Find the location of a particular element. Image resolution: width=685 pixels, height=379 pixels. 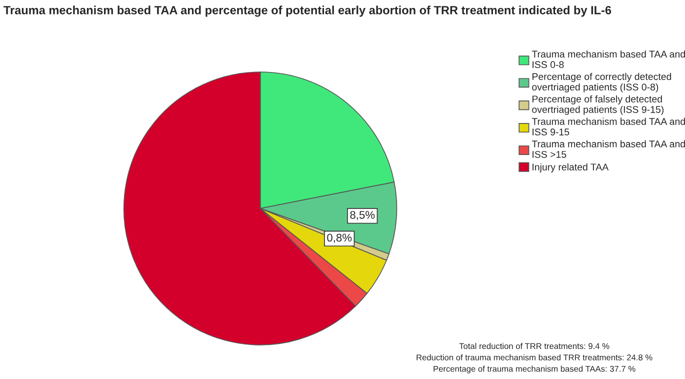

legend-label: Injury related TAA is located at coordinates (570, 167).